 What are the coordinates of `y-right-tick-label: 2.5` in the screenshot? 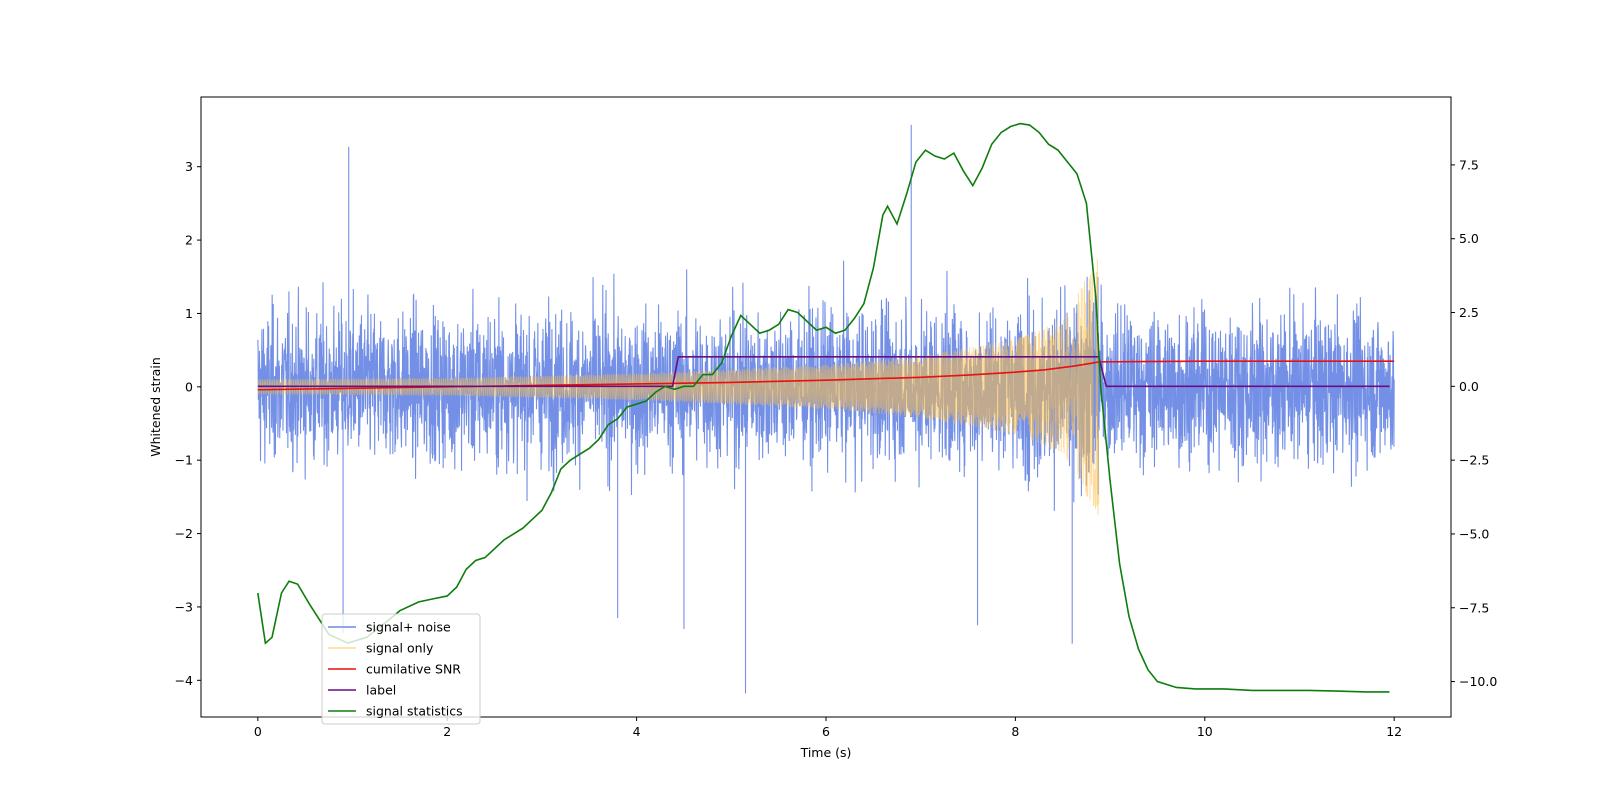 It's located at (1469, 312).